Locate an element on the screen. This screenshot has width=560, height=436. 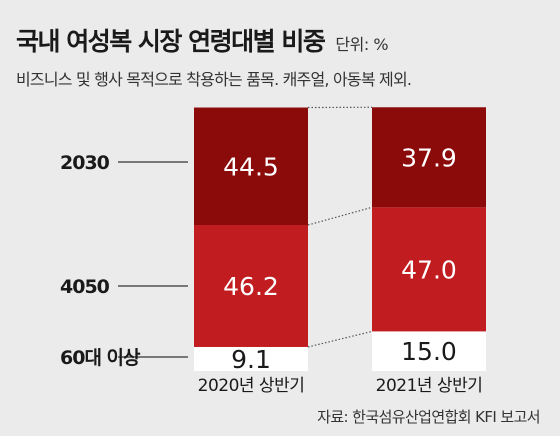
value-label-60-2020: 9.1 is located at coordinates (251, 359).